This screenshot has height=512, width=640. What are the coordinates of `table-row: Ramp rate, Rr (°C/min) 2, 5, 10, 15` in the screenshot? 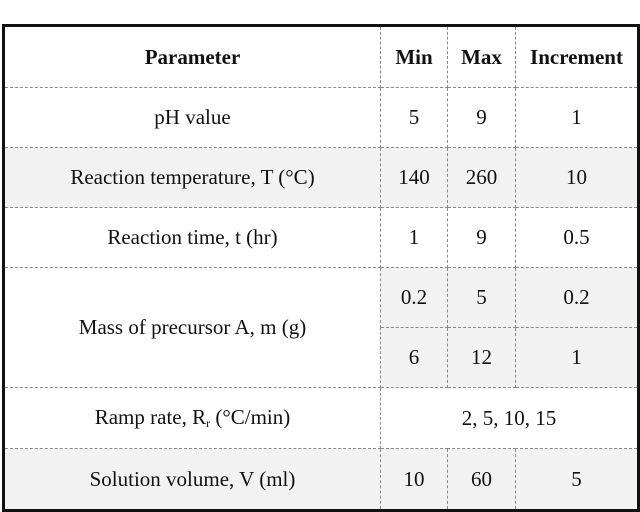 It's located at (321, 418).